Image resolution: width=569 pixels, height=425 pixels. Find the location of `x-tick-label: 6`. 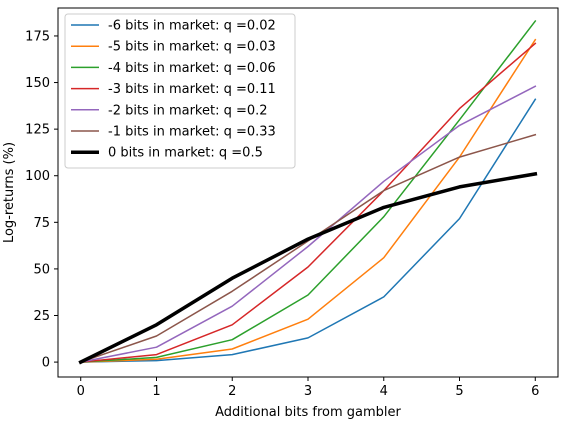

x-tick-label: 6 is located at coordinates (535, 391).